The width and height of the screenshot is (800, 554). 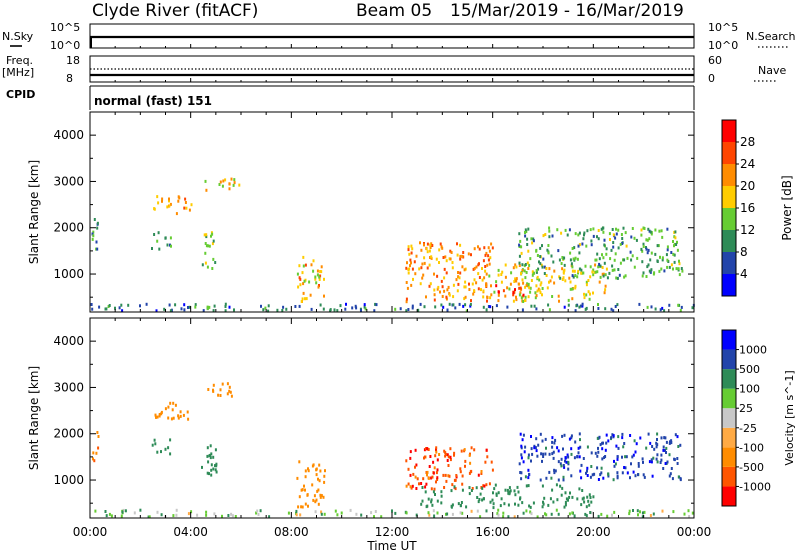 I want to click on nsearch-tick-bottom: 10^0, so click(x=723, y=45).